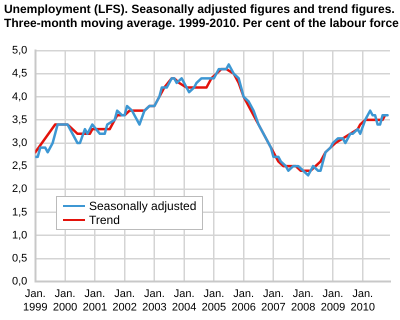 This screenshot has width=400, height=320. Describe the element at coordinates (20, 96) in the screenshot. I see `y-tick-label: 4,0` at that location.